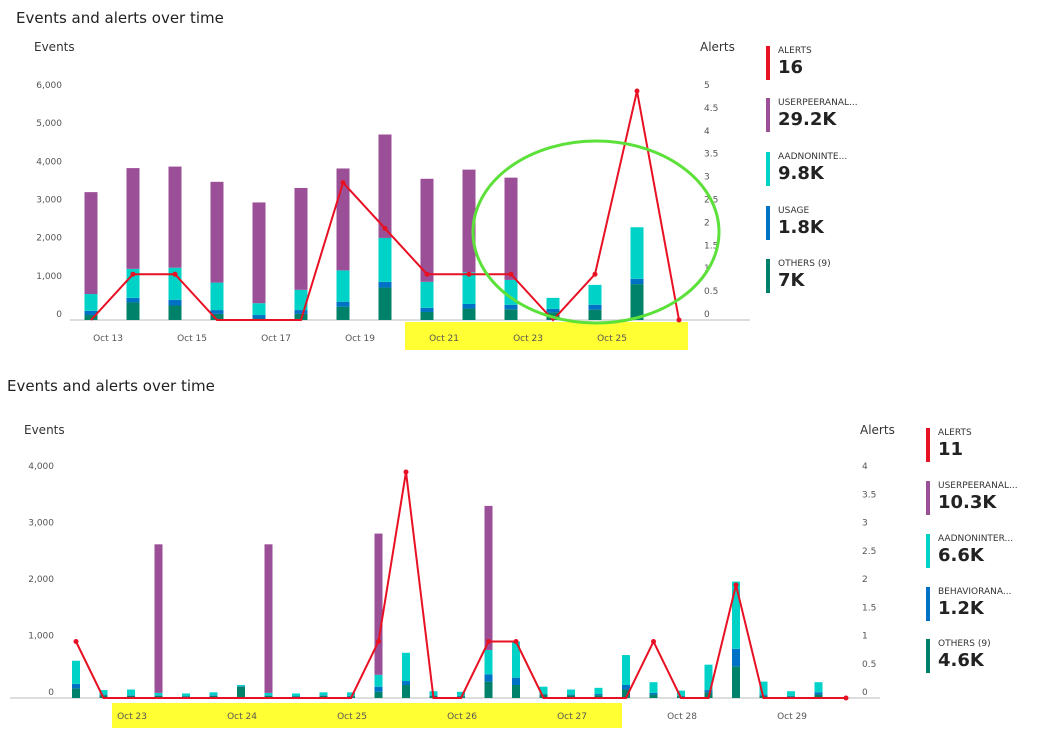 The height and width of the screenshot is (740, 1046). I want to click on x-tick-label: Oct 17, so click(276, 339).